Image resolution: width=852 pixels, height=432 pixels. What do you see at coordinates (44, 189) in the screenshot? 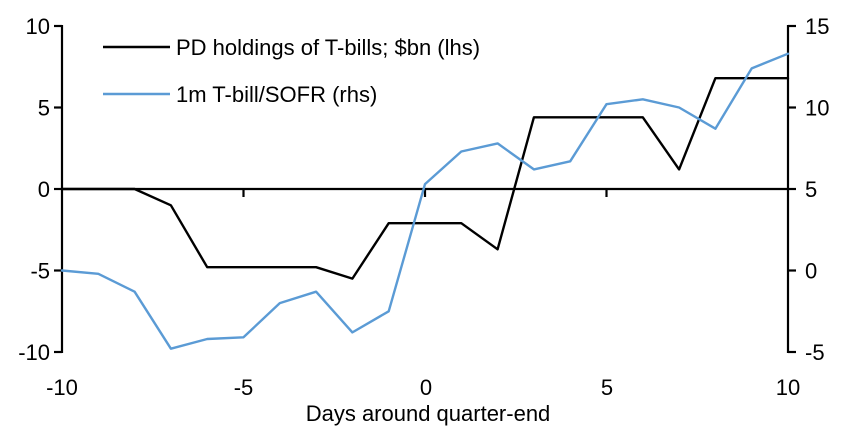
I see `y-left-tick-label: 0` at bounding box center [44, 189].